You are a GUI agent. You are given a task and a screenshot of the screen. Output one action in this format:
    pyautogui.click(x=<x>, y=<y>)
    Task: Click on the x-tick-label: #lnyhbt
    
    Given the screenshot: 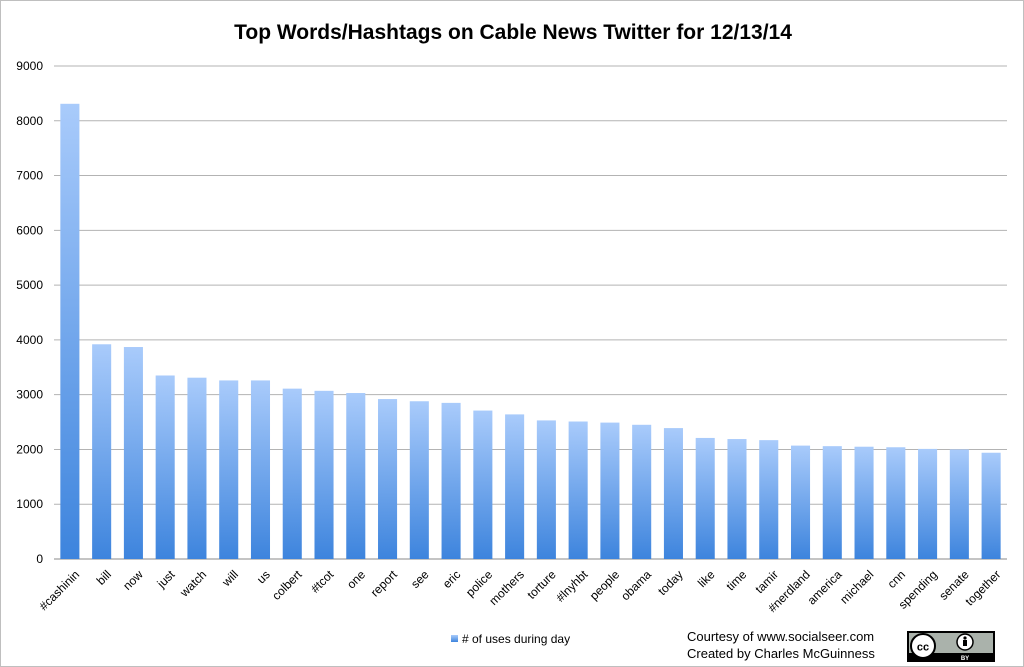 What is the action you would take?
    pyautogui.click(x=572, y=586)
    